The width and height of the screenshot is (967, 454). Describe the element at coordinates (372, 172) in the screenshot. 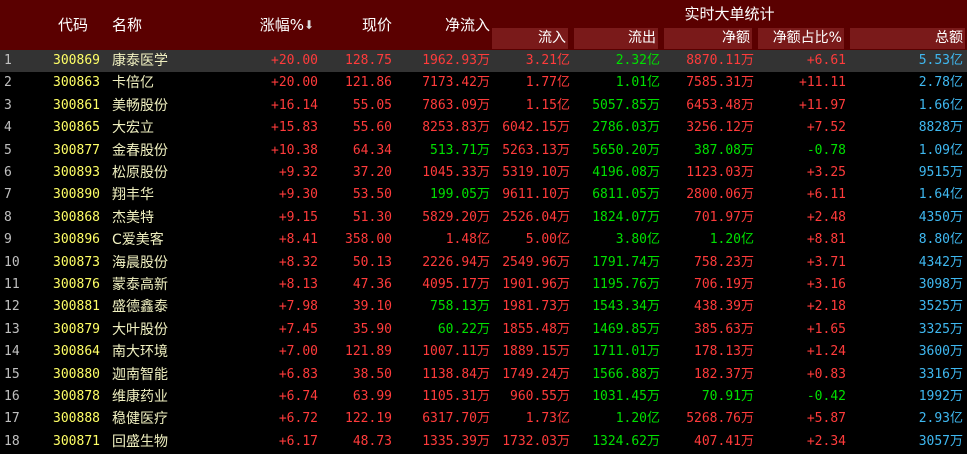

I see `table-cell: 37.20` at that location.